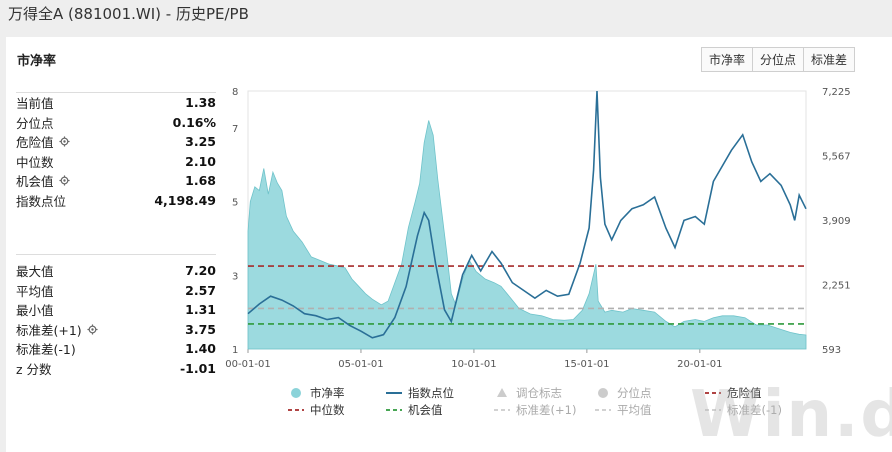 Image resolution: width=892 pixels, height=452 pixels. I want to click on stat-value: 2.57, so click(200, 290).